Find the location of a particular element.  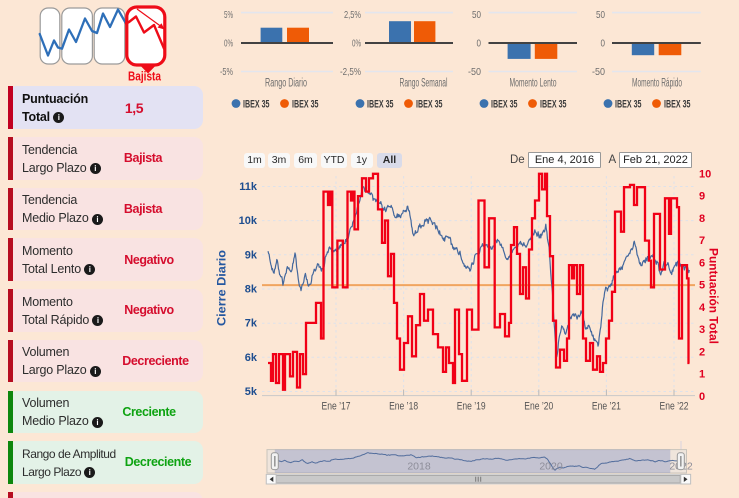

svg-text: Ene ’22 is located at coordinates (674, 407).